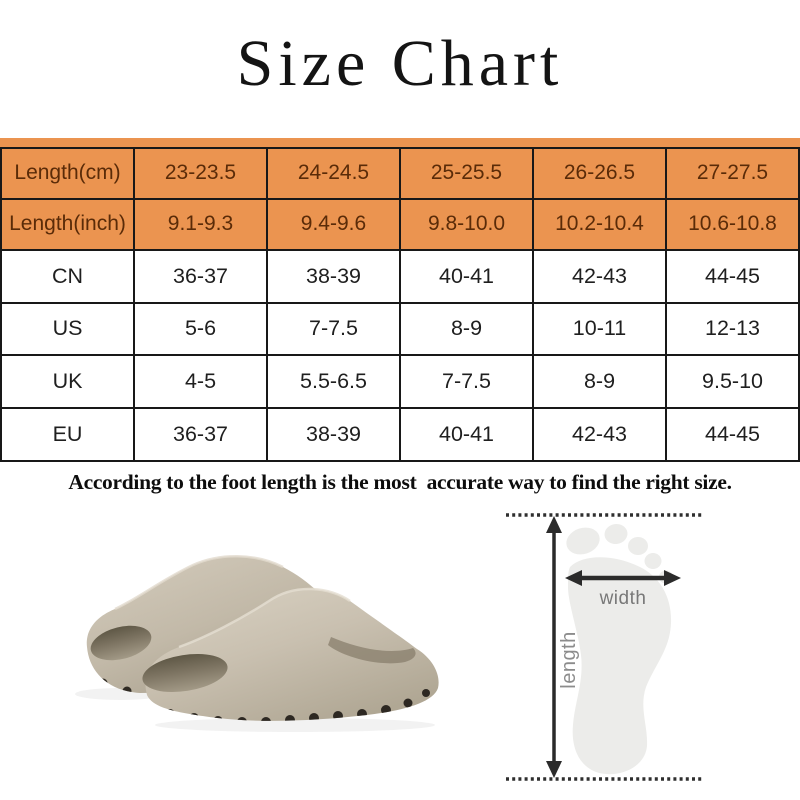 The height and width of the screenshot is (800, 800). Describe the element at coordinates (290, 654) in the screenshot. I see `front-slide` at that location.